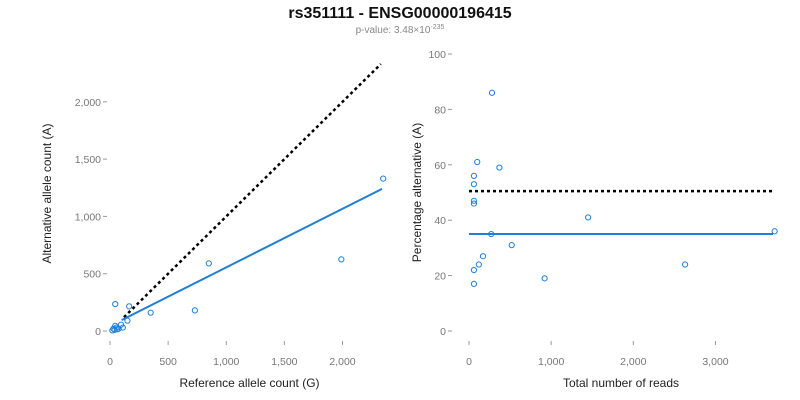  I want to click on x-tick-label: 1,500, so click(284, 362).